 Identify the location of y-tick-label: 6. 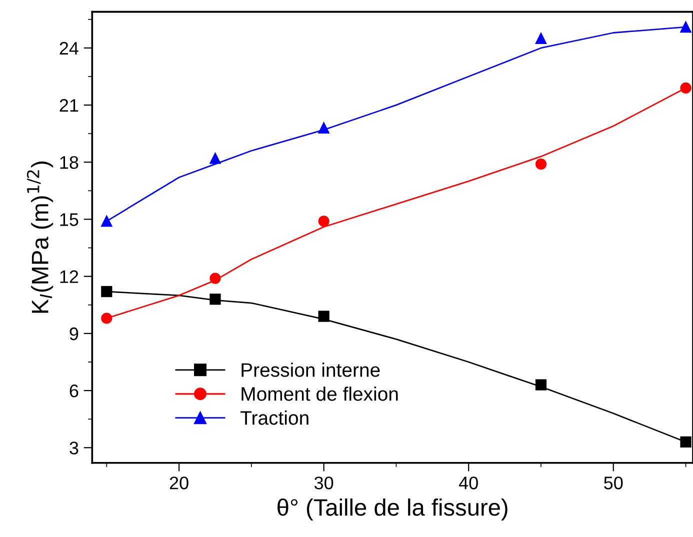
(74, 391).